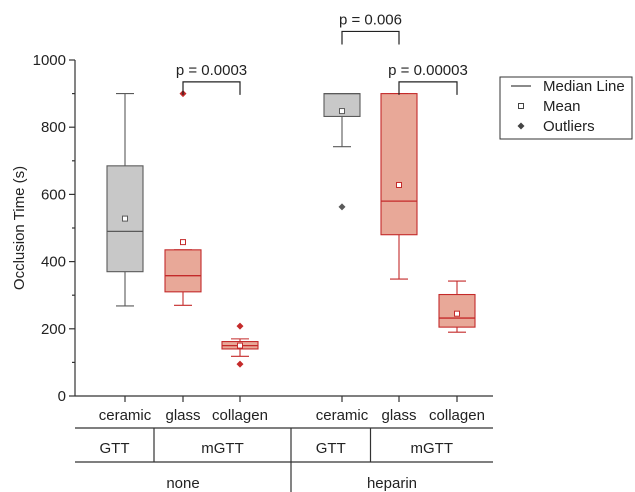  Describe the element at coordinates (53, 127) in the screenshot. I see `y-tick-label: 800` at that location.